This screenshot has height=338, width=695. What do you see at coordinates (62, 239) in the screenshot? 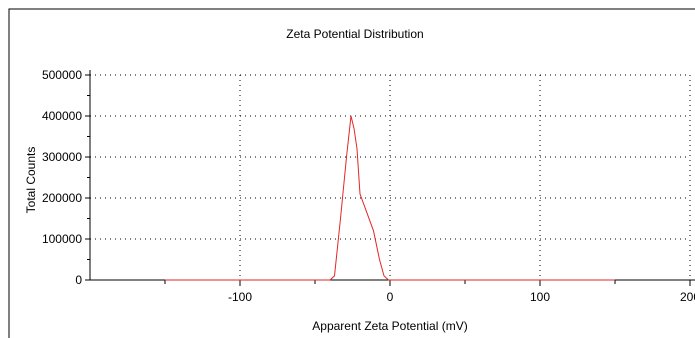
I see `y-tick-label: 100000` at bounding box center [62, 239].